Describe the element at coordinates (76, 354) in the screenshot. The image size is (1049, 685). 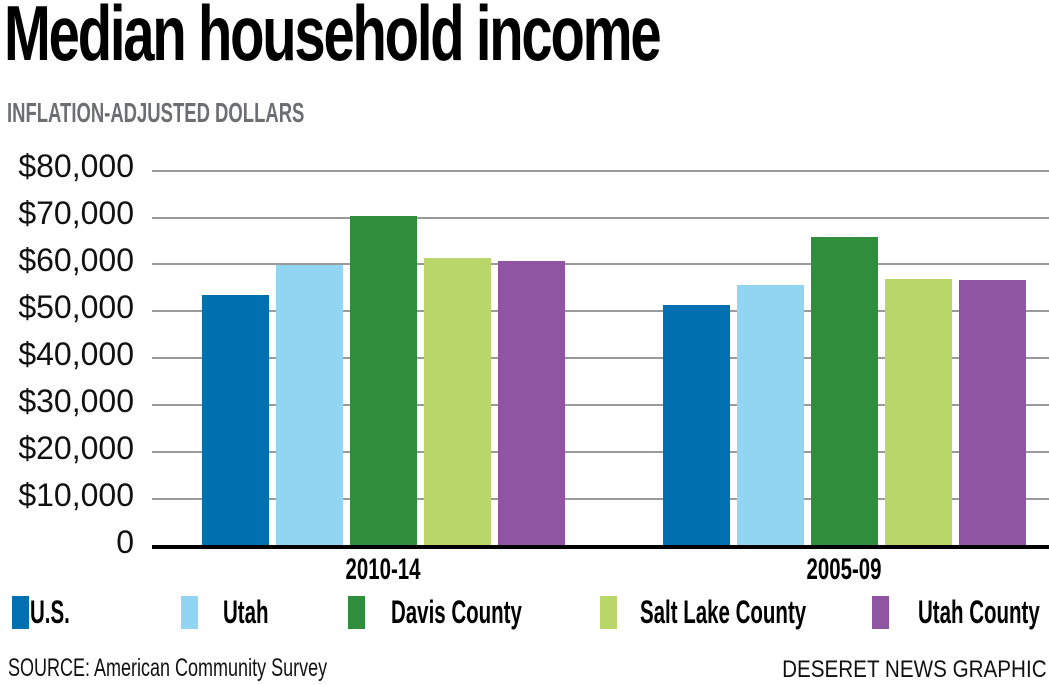
I see `ytick-40000: $40,000` at that location.